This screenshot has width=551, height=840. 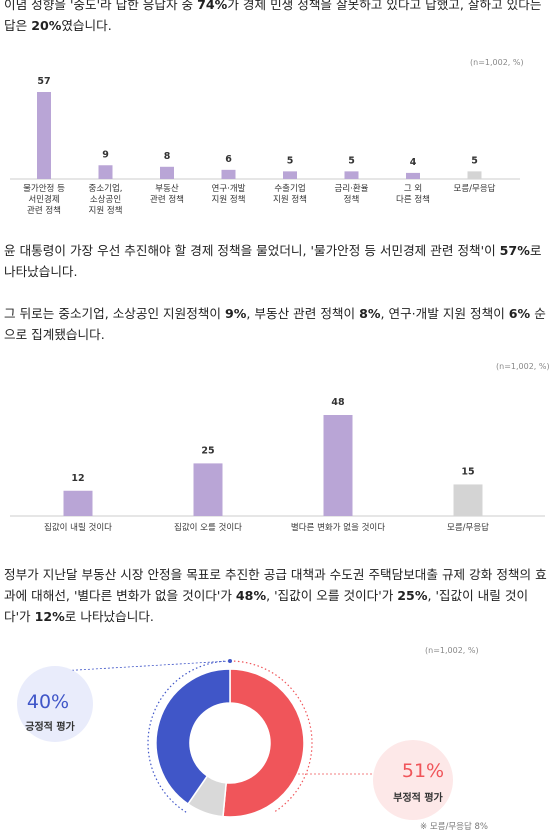 I want to click on text-run: , '집값이 내릴 것이다'가, so click(x=266, y=606).